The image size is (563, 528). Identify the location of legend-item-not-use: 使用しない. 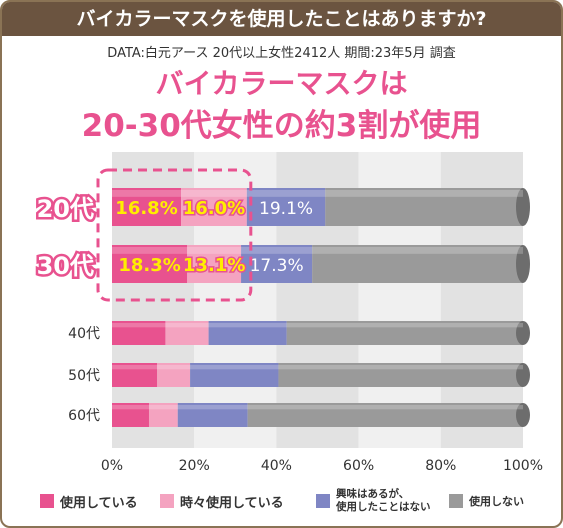
(486, 501).